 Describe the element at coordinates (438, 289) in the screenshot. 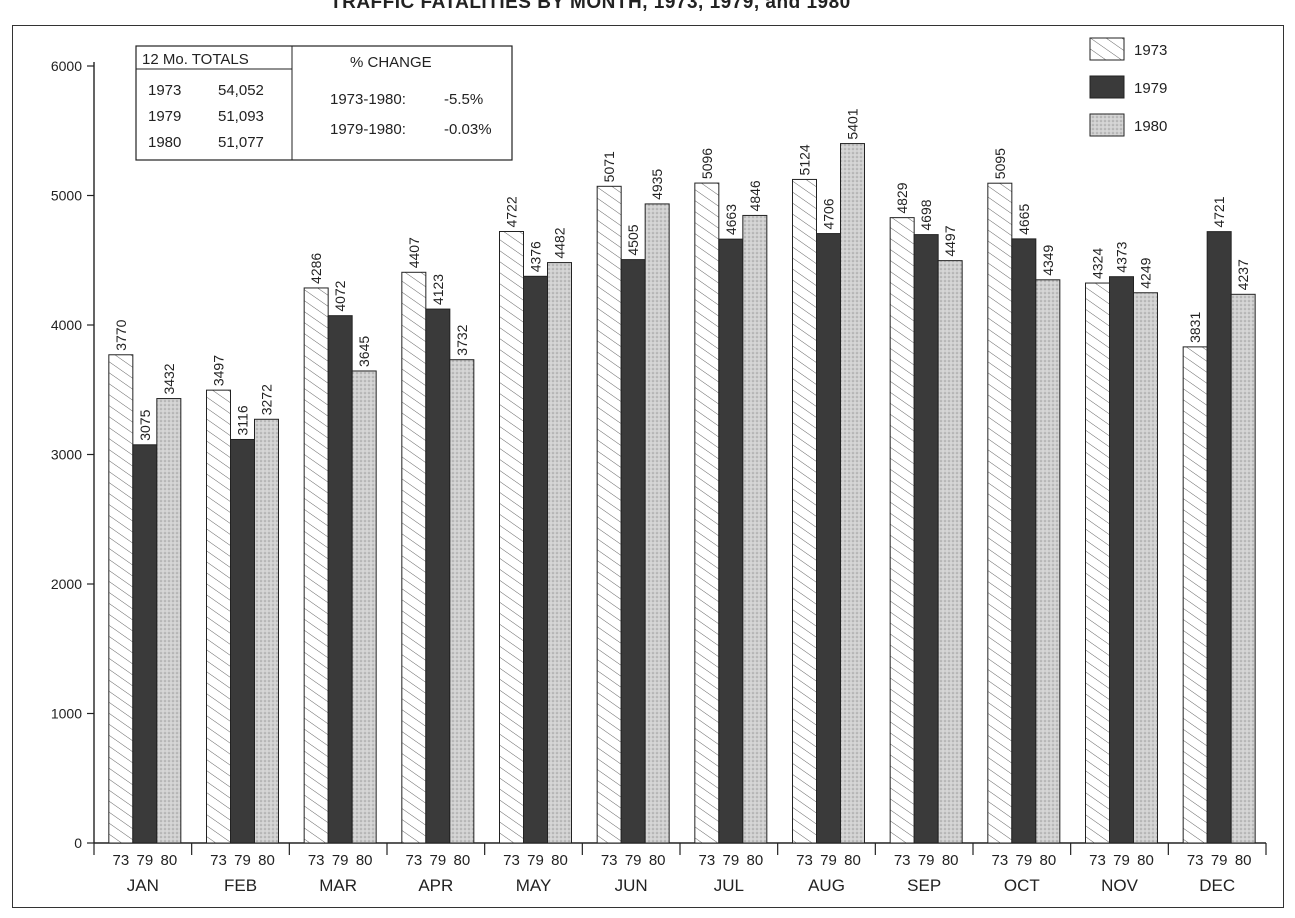

I see `data-label-1979-apr: 4123` at that location.